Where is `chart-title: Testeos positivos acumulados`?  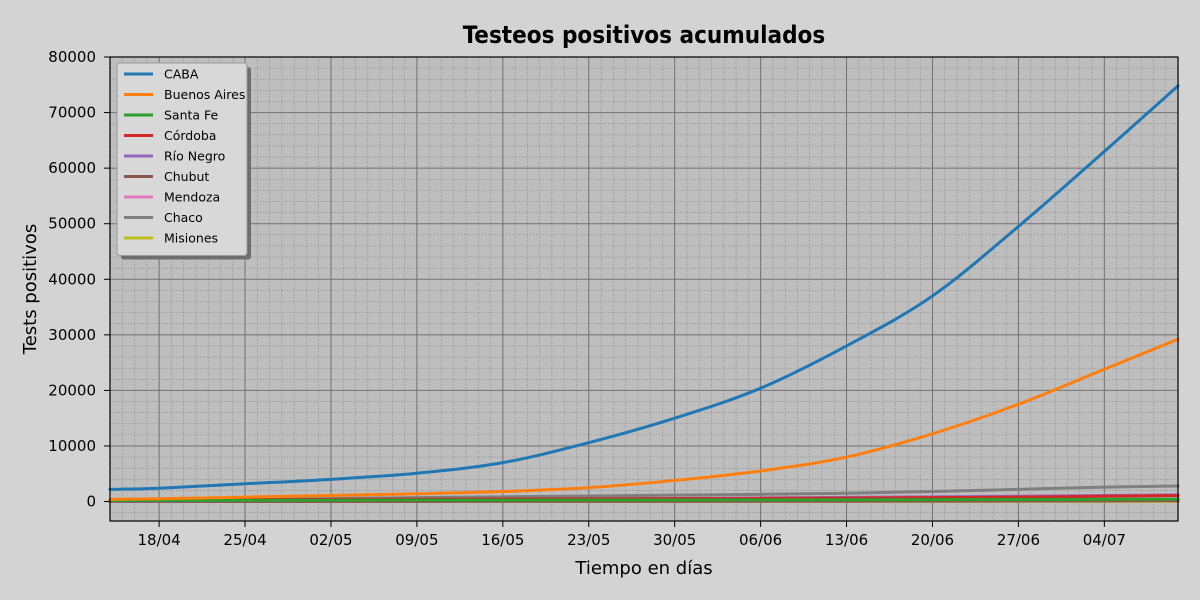 chart-title: Testeos positivos acumulados is located at coordinates (644, 35).